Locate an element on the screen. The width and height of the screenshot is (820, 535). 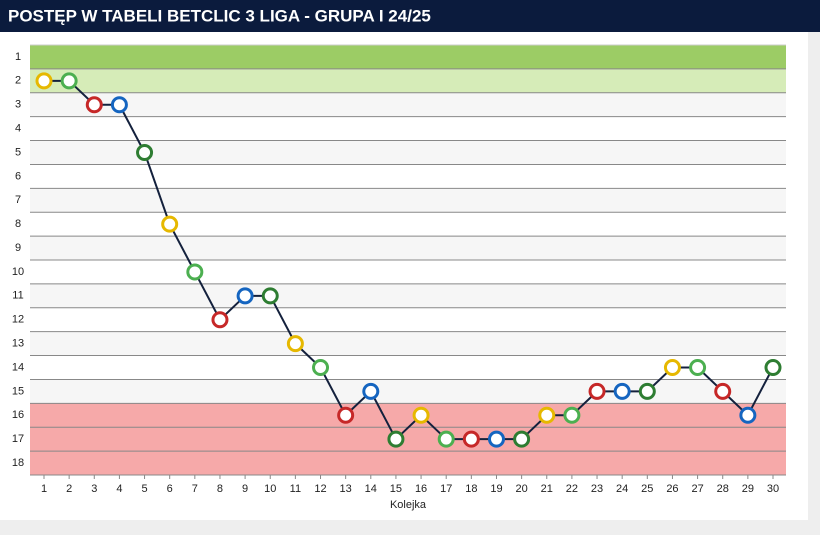
x-tick-label: 14 is located at coordinates (371, 489).